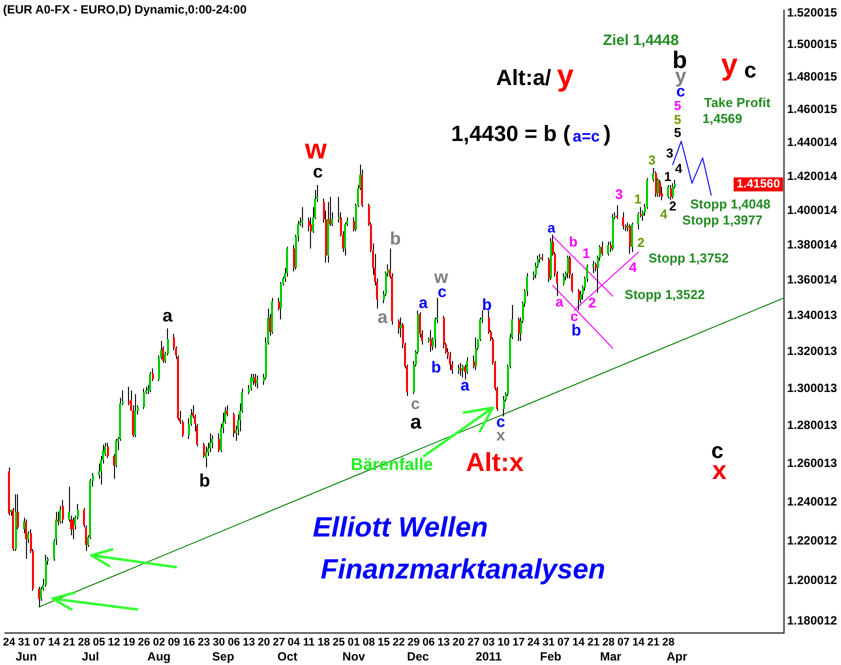 This screenshot has width=841, height=665. I want to click on x-tick-label: 16, so click(189, 642).